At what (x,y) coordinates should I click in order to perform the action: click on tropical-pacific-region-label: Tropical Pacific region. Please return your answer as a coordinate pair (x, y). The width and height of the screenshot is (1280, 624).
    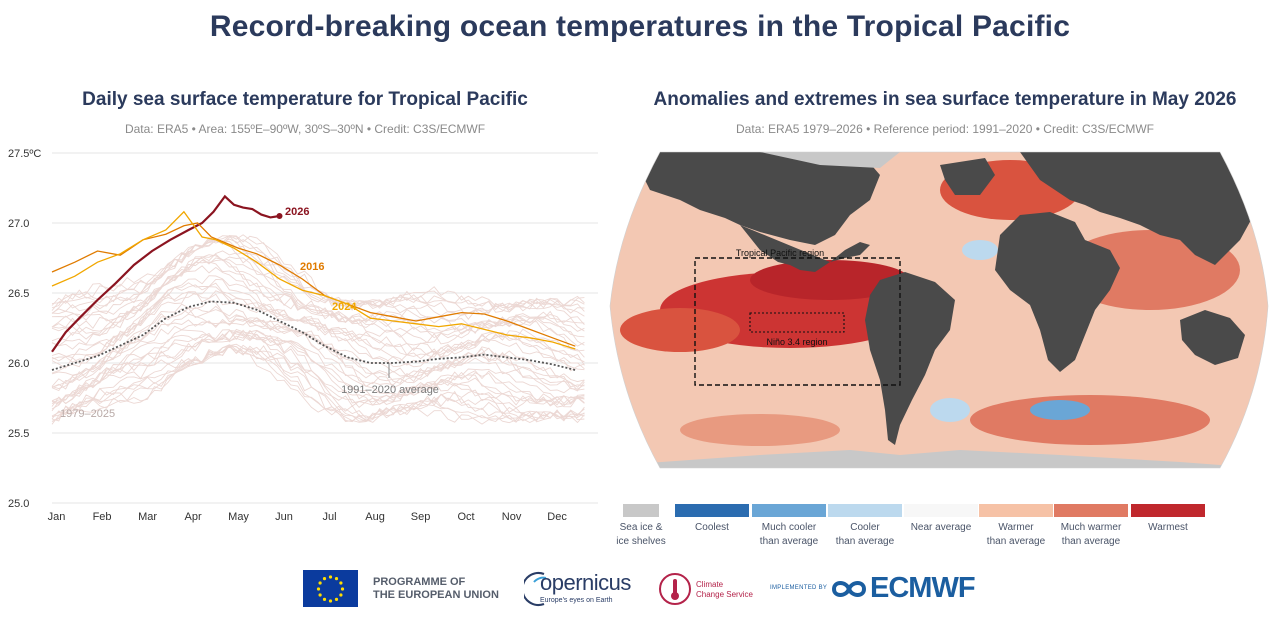
    Looking at the image, I should click on (780, 253).